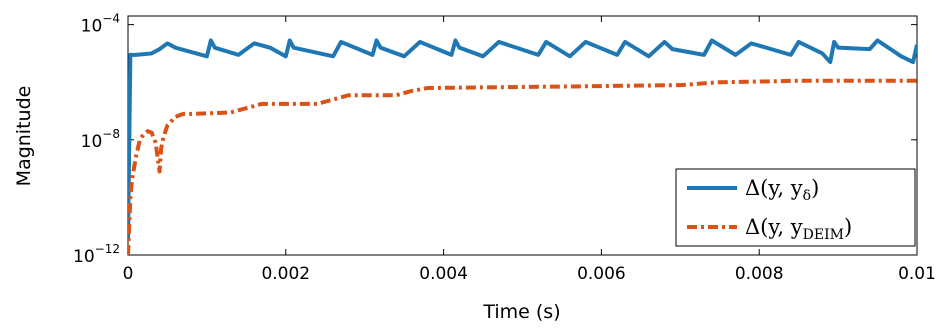 The height and width of the screenshot is (329, 944). I want to click on x-tick-label: 0.01, so click(917, 274).